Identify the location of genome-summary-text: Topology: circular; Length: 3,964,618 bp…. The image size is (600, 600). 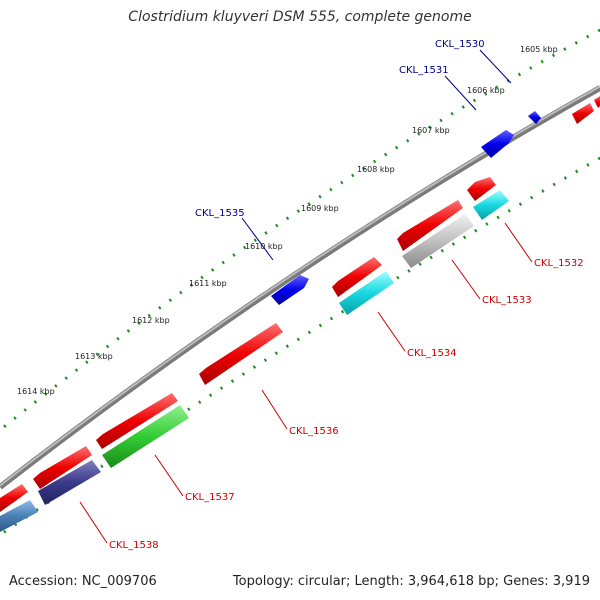
(411, 581).